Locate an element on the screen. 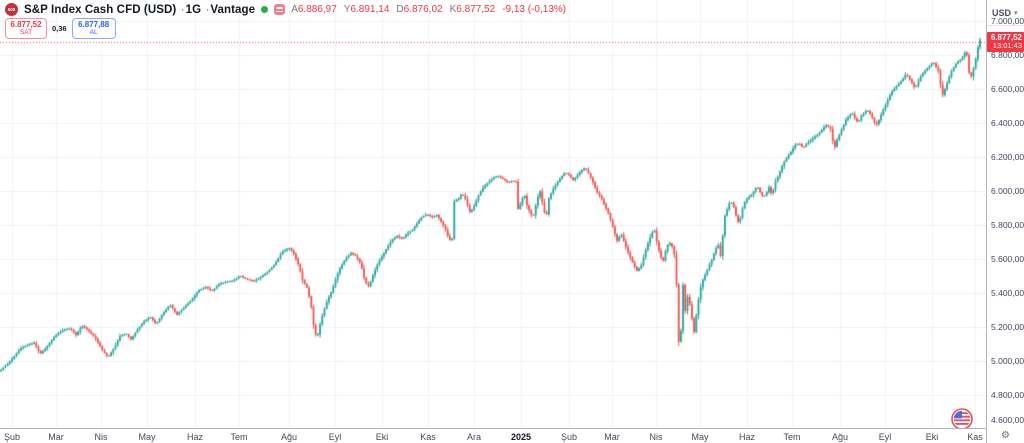 The image size is (1024, 443). price-tick: 7.000,00 is located at coordinates (1007, 20).